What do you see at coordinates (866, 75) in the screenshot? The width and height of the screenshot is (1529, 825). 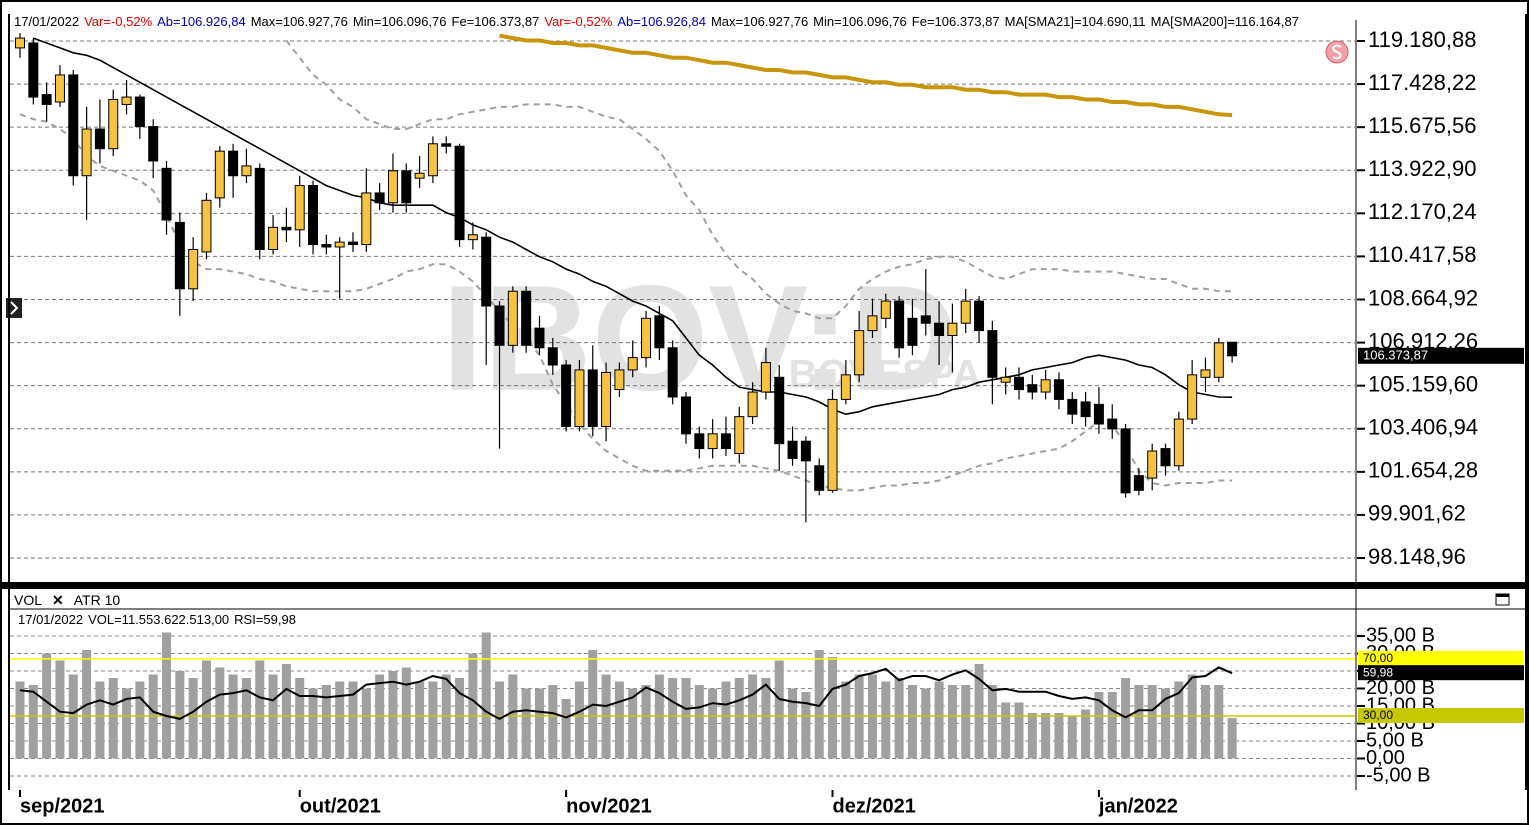 I see `indicator-line` at bounding box center [866, 75].